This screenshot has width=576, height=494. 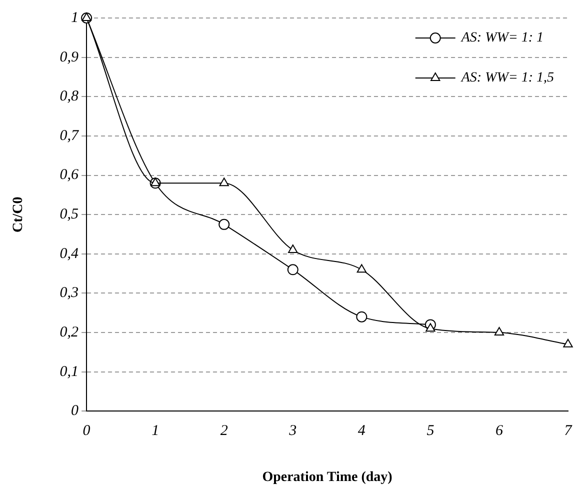 What do you see at coordinates (70, 214) in the screenshot?
I see `y-tick-label: 0,5` at bounding box center [70, 214].